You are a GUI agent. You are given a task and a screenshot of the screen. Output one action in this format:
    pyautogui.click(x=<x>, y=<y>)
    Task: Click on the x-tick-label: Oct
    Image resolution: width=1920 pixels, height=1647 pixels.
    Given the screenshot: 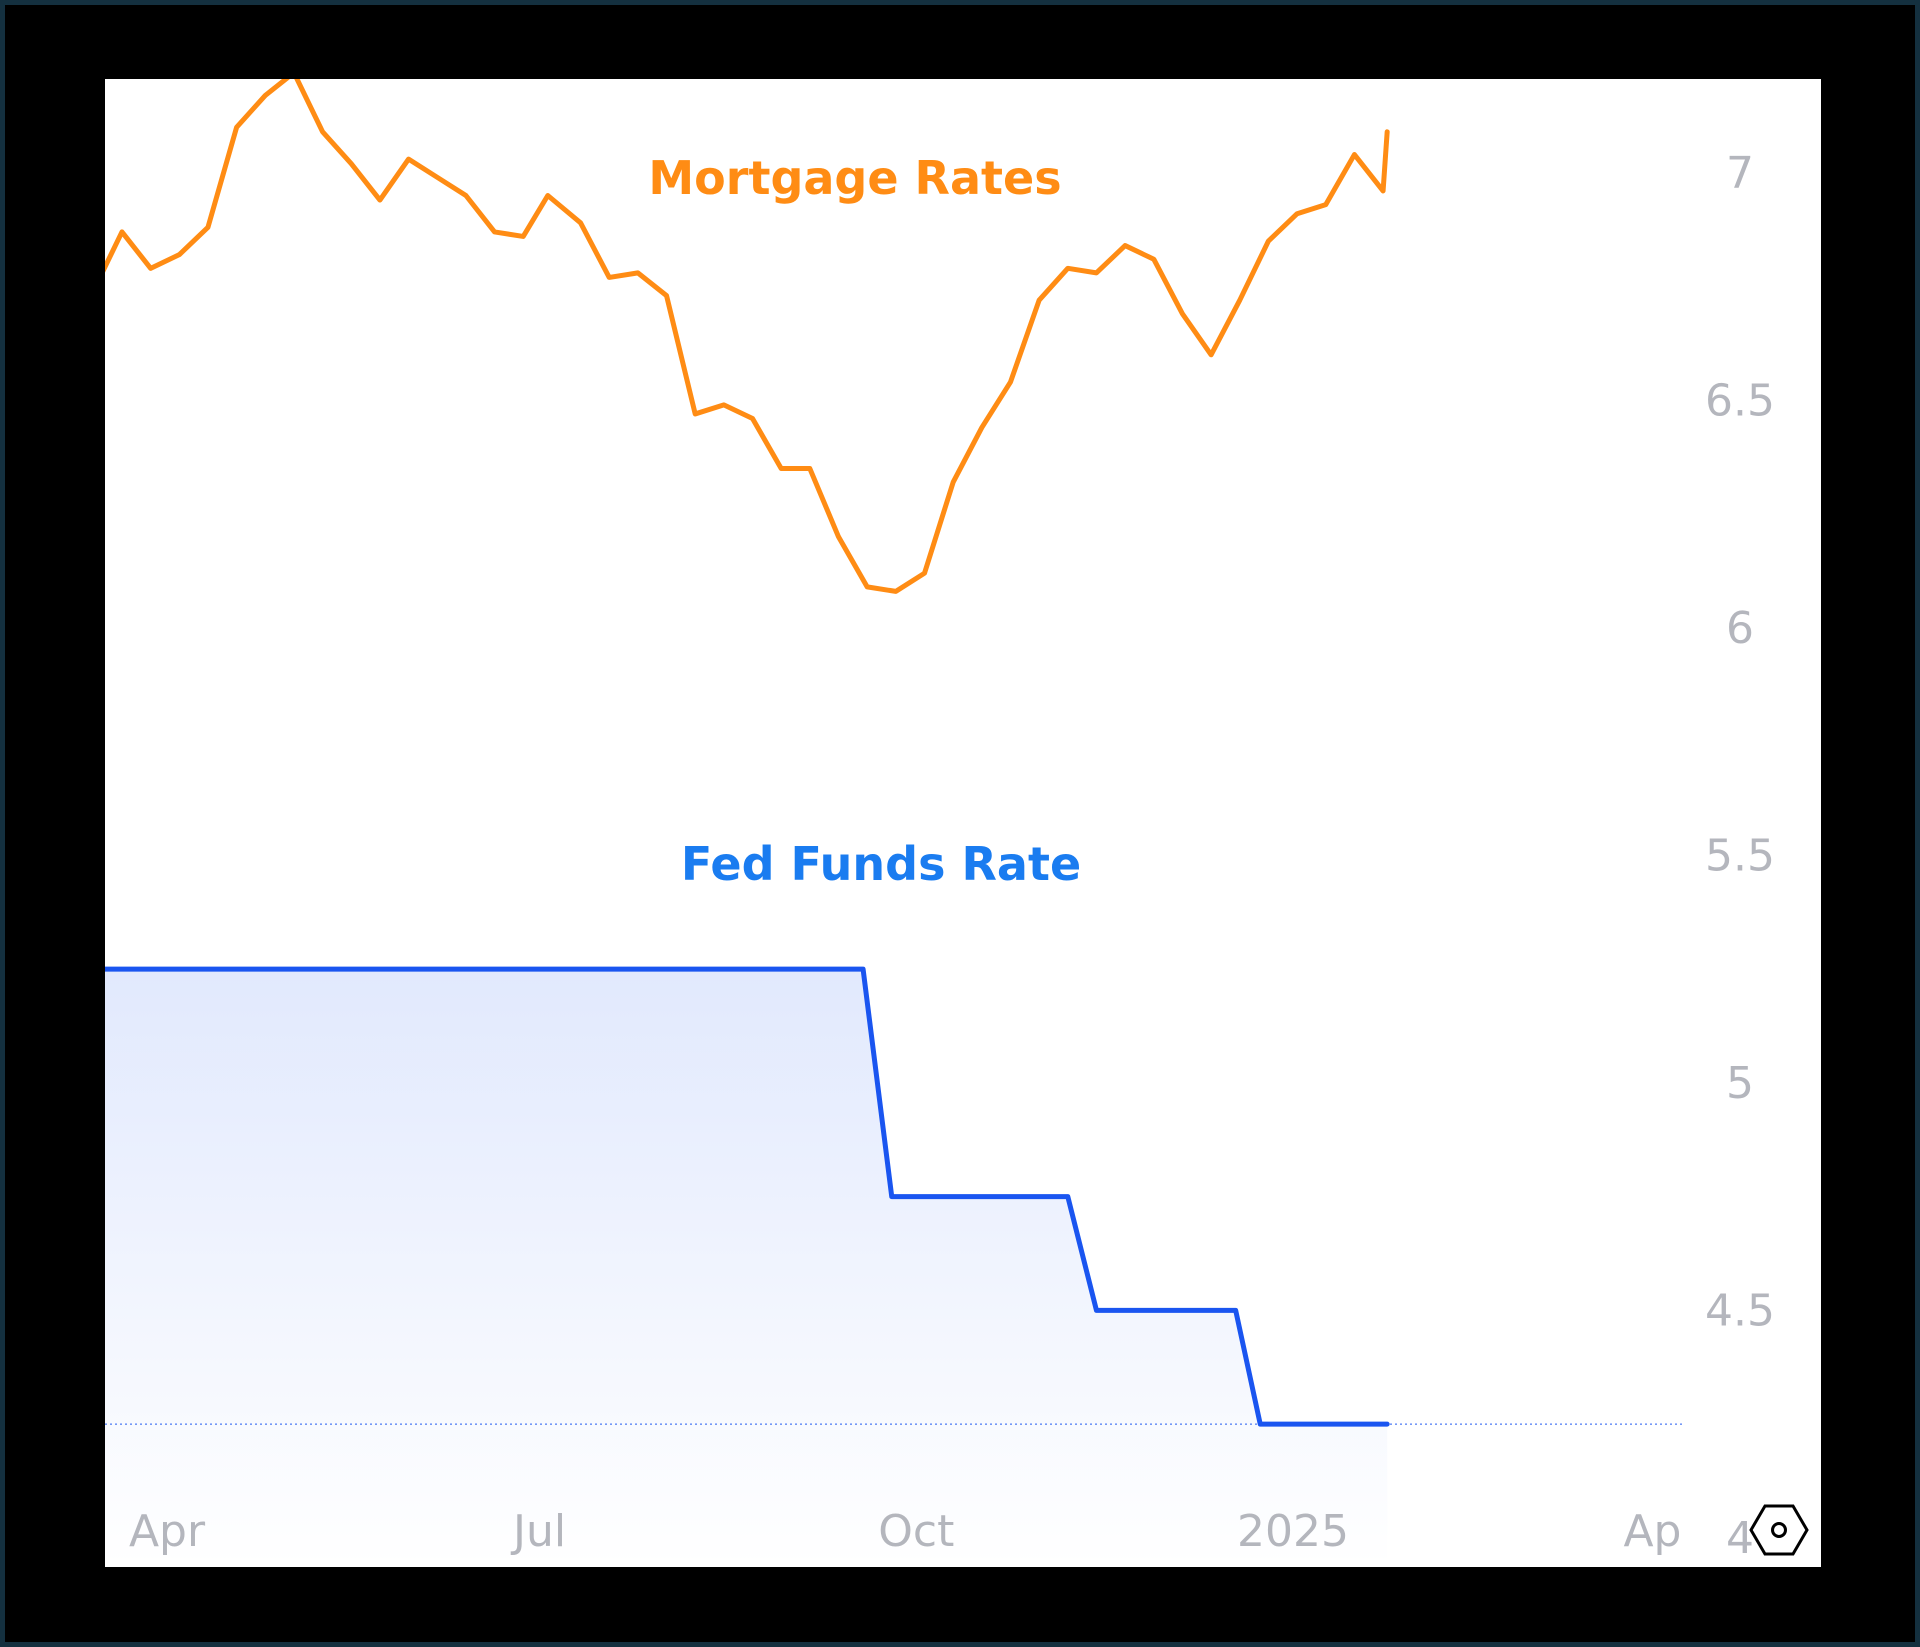 What is the action you would take?
    pyautogui.click(x=916, y=1531)
    